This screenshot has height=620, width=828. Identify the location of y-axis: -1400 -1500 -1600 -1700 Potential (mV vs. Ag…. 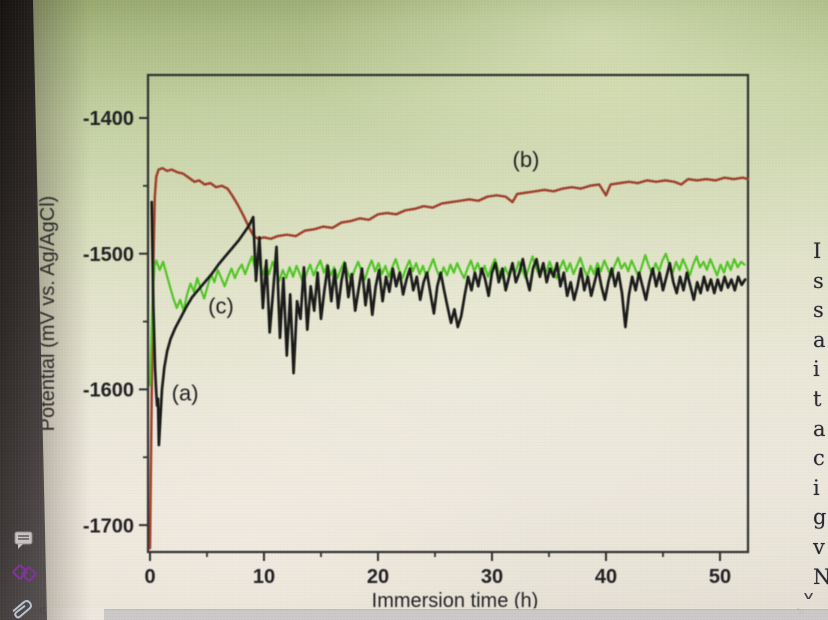
(92, 322).